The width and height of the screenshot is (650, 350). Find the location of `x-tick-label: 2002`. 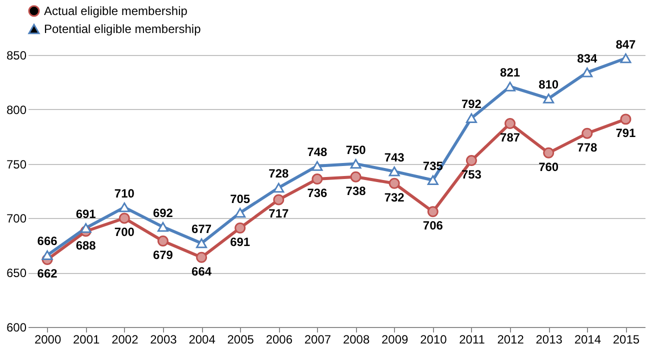

x-tick-label: 2002 is located at coordinates (125, 339).